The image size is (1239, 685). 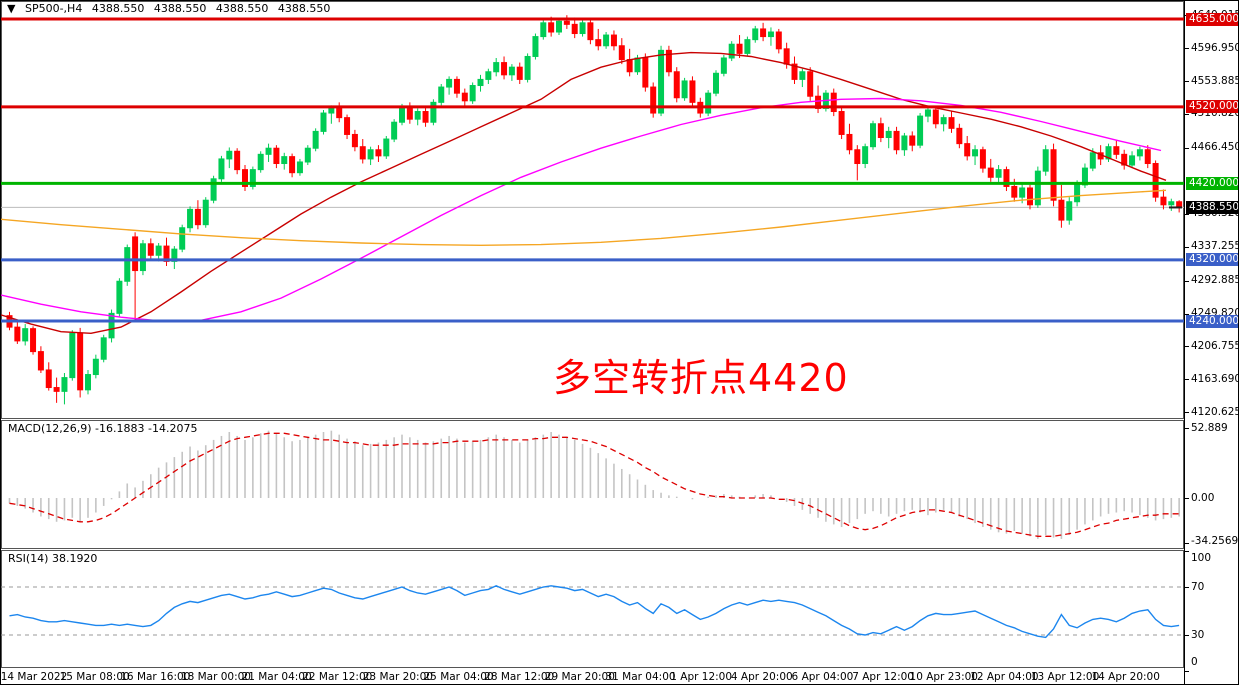 I want to click on chart-annotation-text: 多空转折点4420, so click(x=701, y=378).